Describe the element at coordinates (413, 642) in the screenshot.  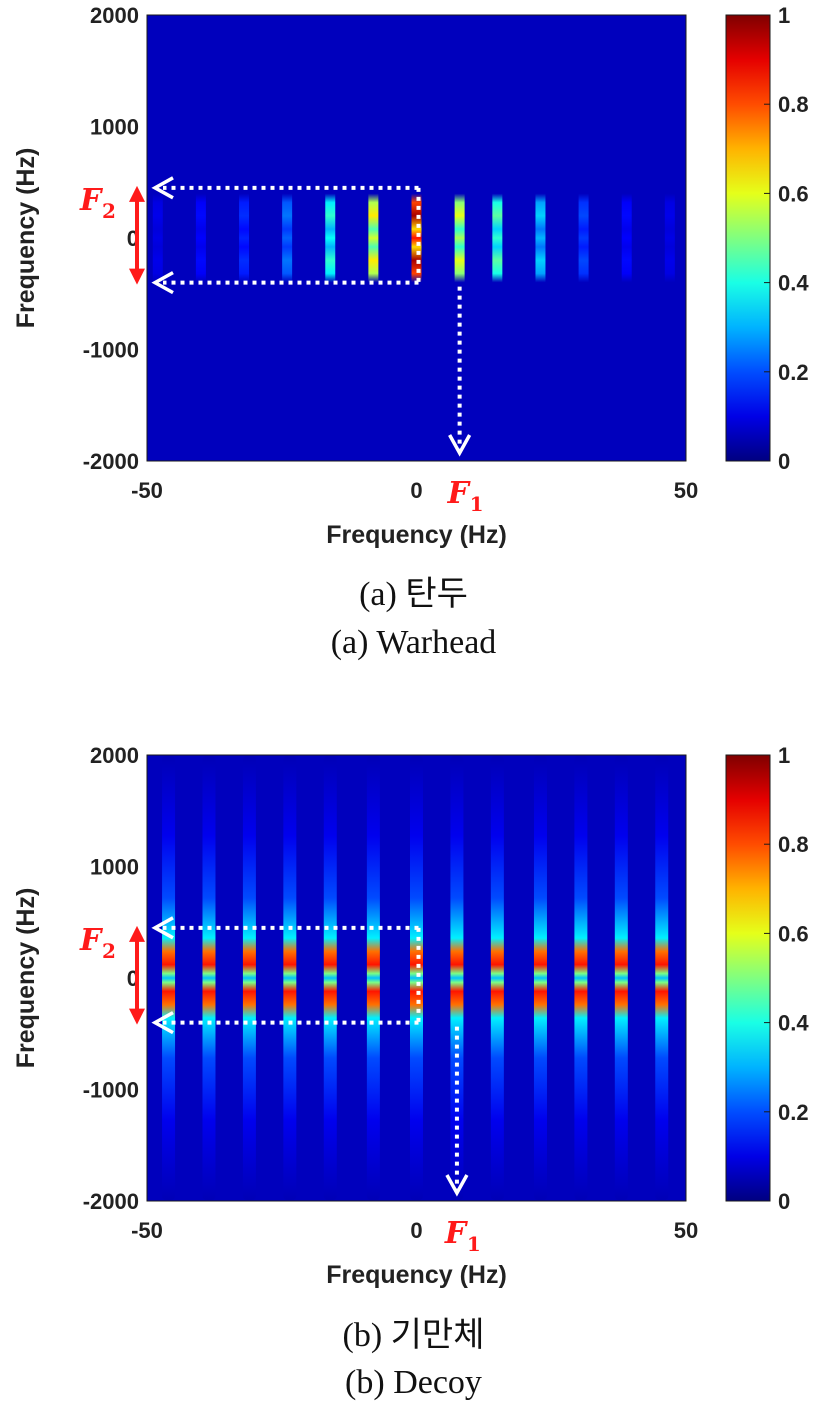
I see `caption-en-warhead: (a) Warhead` at that location.